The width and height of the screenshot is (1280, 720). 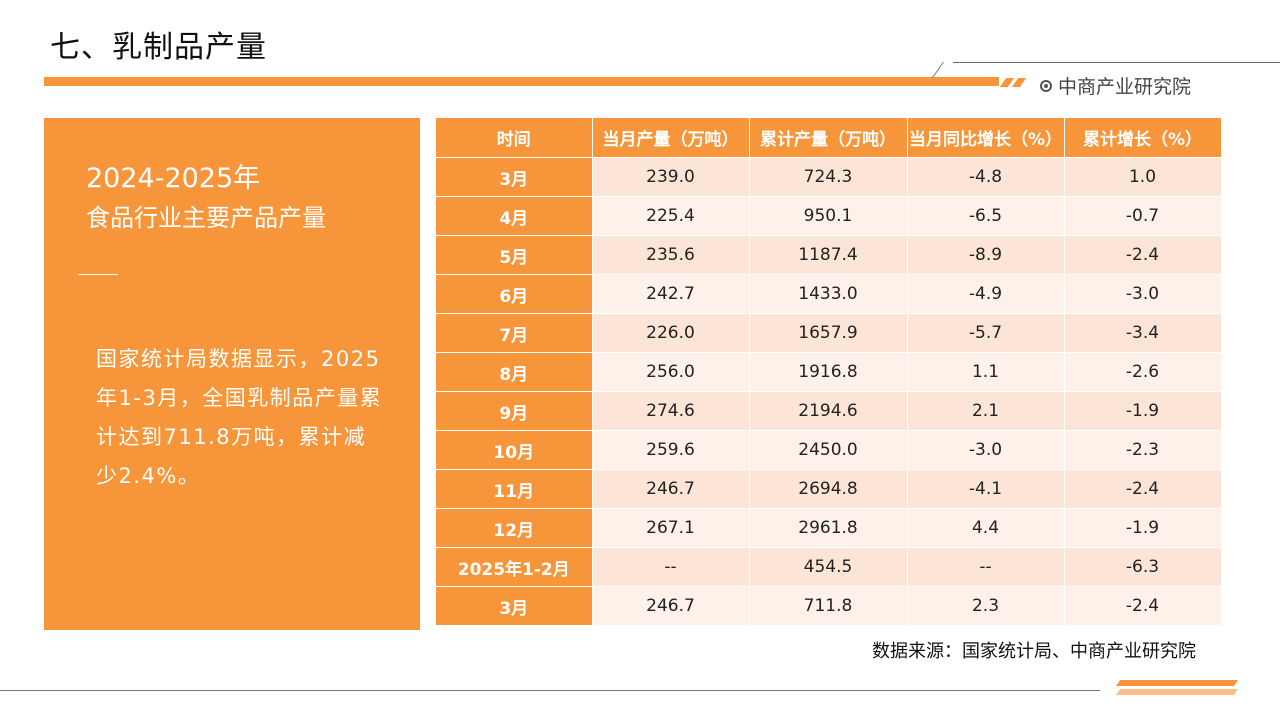 I want to click on table-row: 11月 246.7 2694.8 -4.1 -2.4, so click(x=829, y=489).